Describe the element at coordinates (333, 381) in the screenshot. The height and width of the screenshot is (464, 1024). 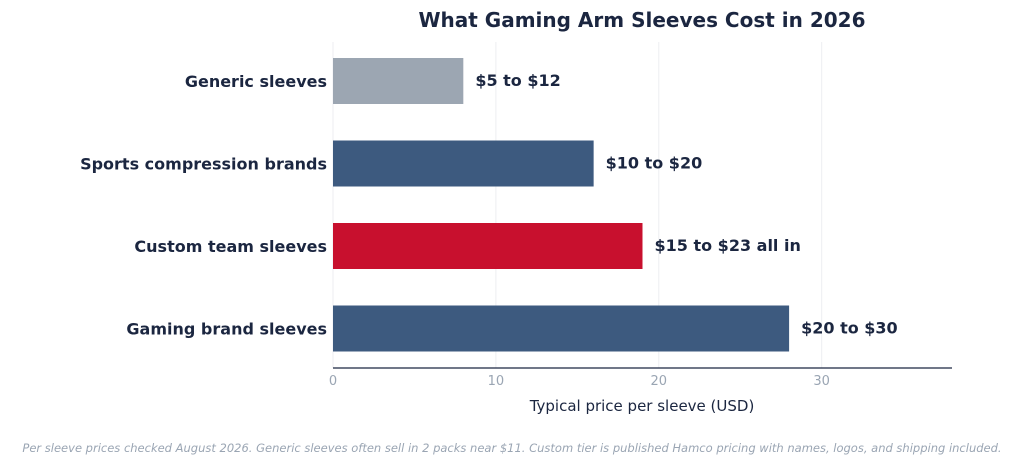
I see `x-tick-label-0: 0` at that location.